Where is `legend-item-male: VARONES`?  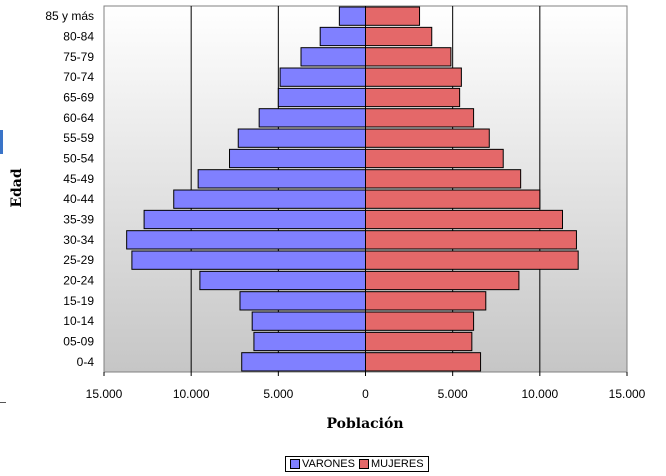
legend-item-male: VARONES is located at coordinates (322, 464).